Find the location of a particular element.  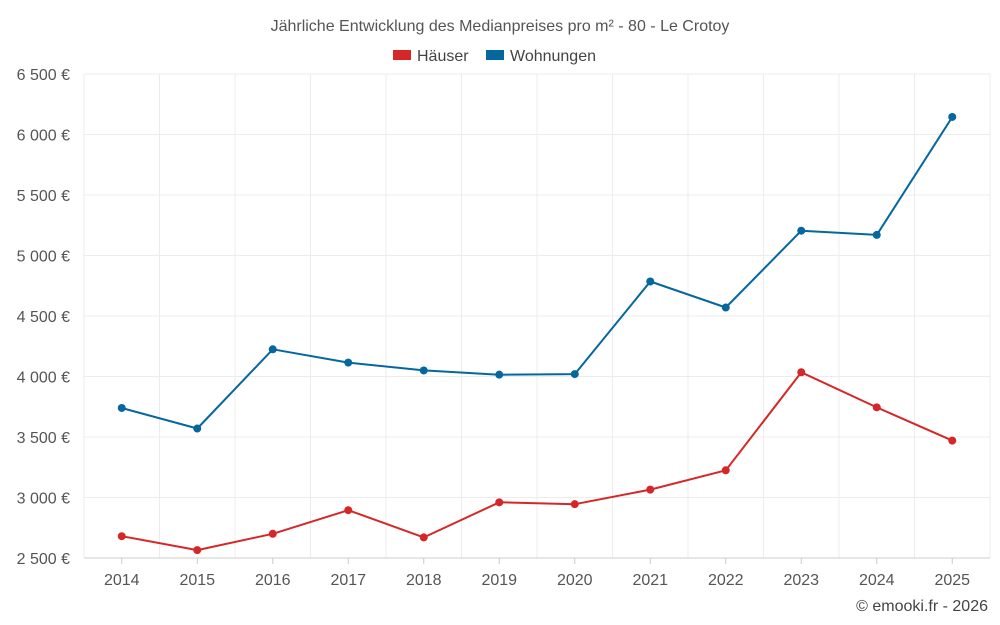

legend-label-haeuser: Häuser is located at coordinates (443, 56).